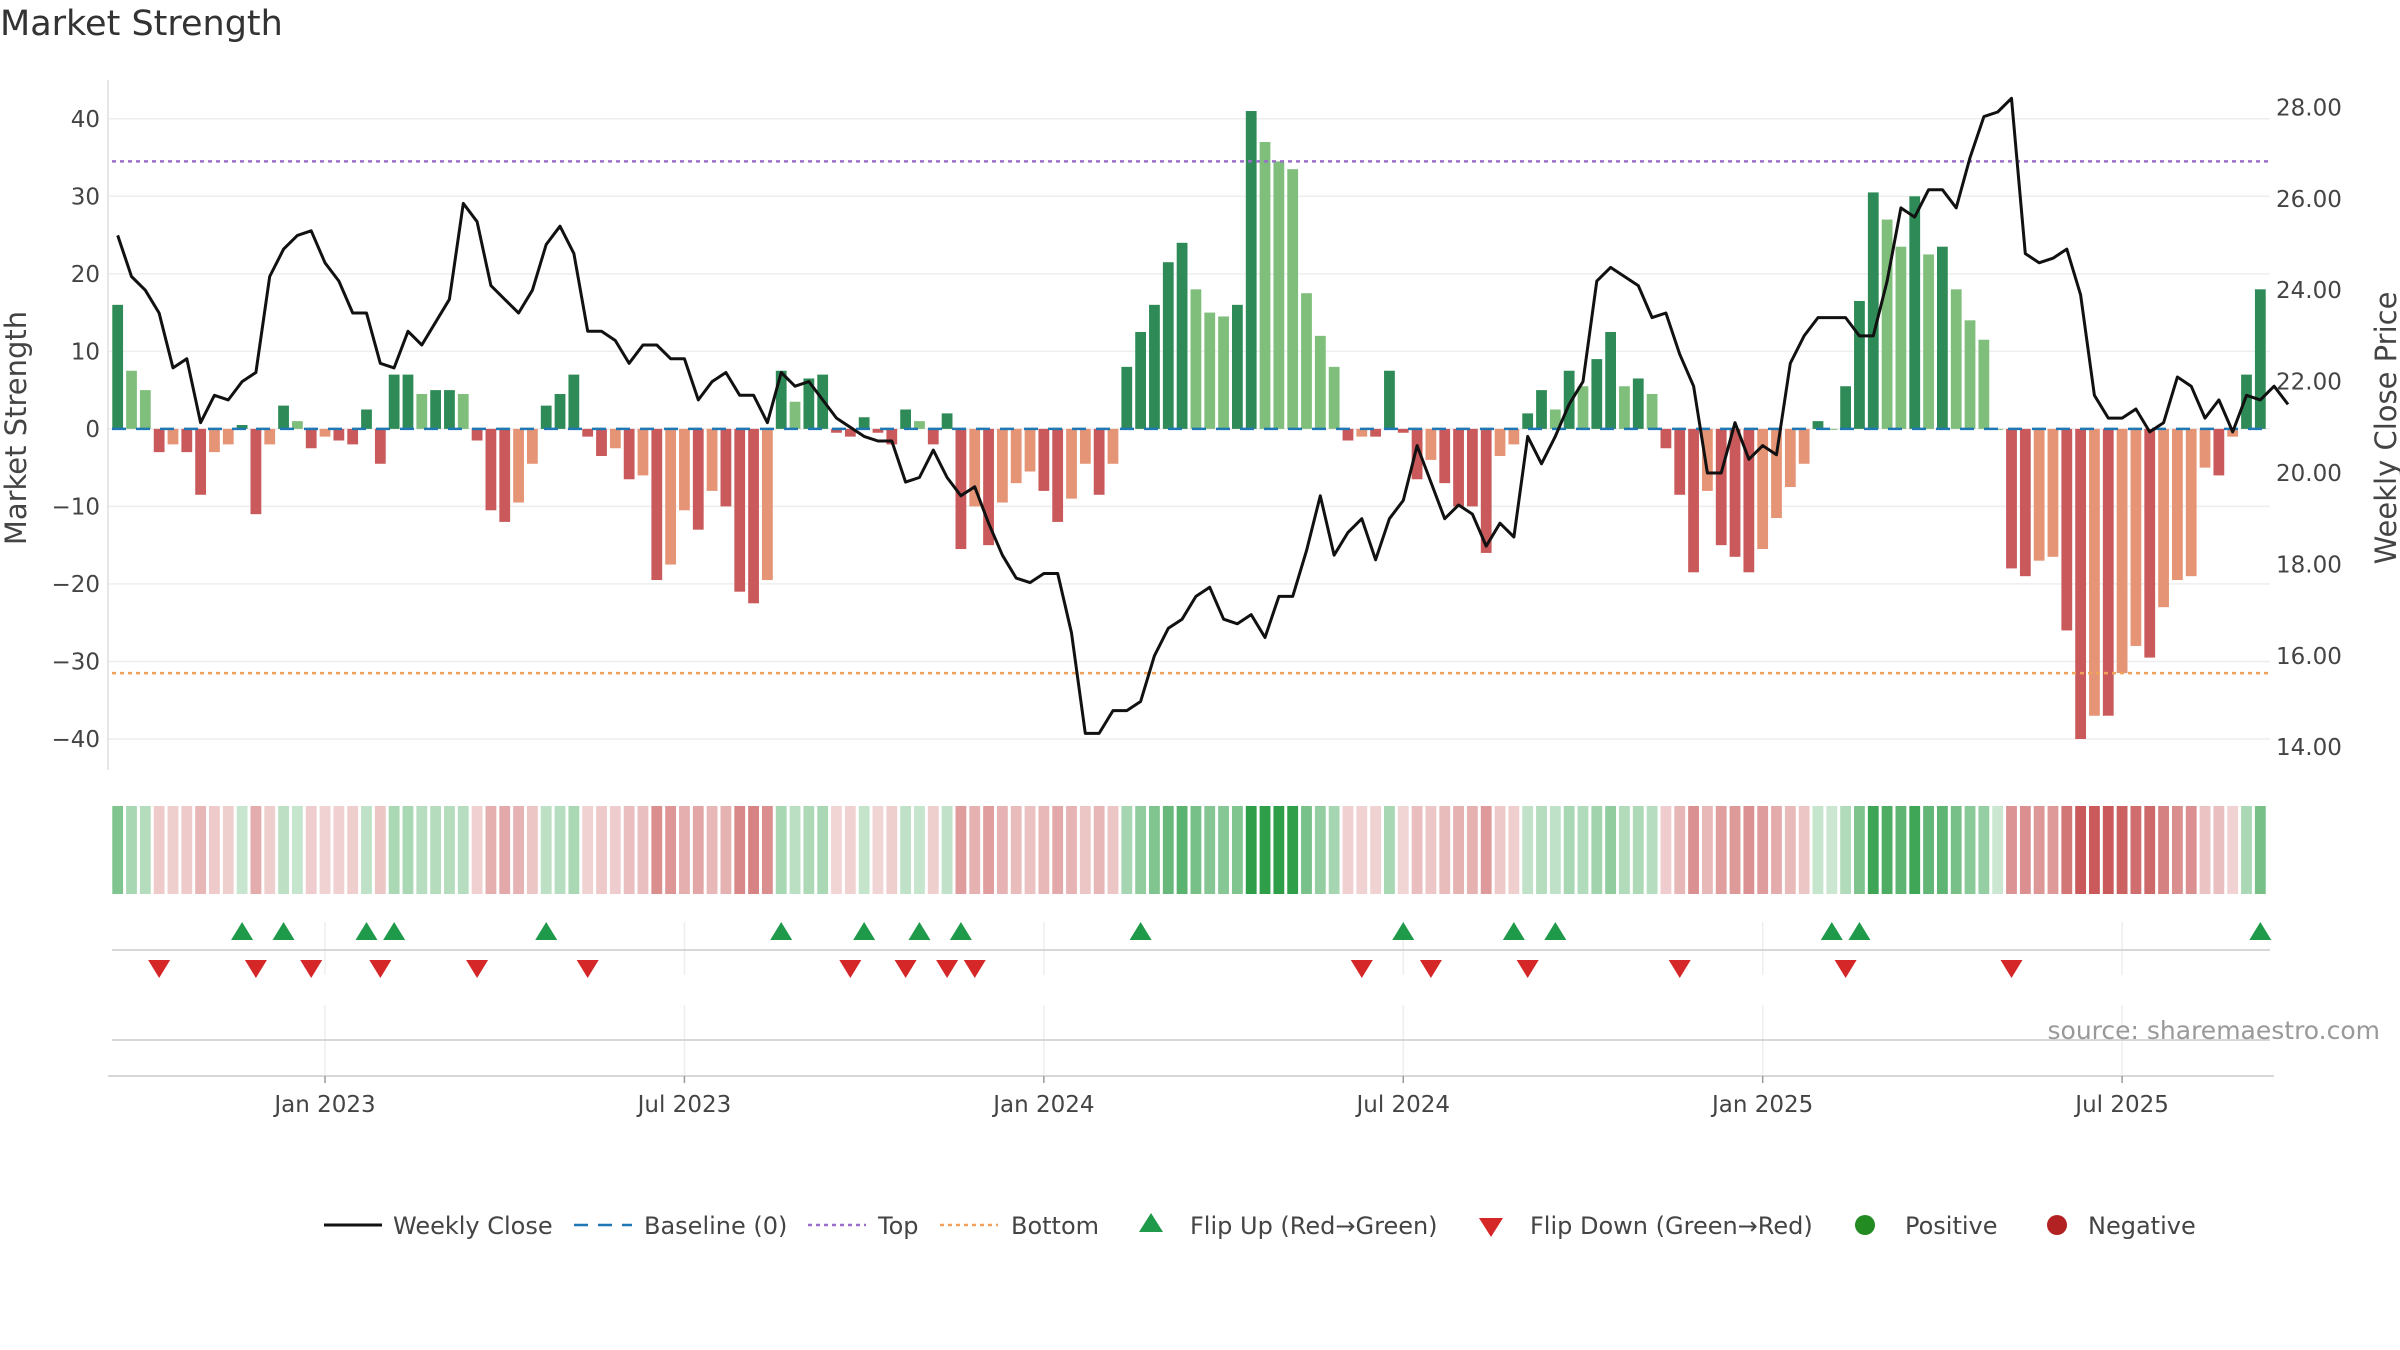 The width and height of the screenshot is (2400, 1350). What do you see at coordinates (1491, 1227) in the screenshot?
I see `legend-flip-down-icon` at bounding box center [1491, 1227].